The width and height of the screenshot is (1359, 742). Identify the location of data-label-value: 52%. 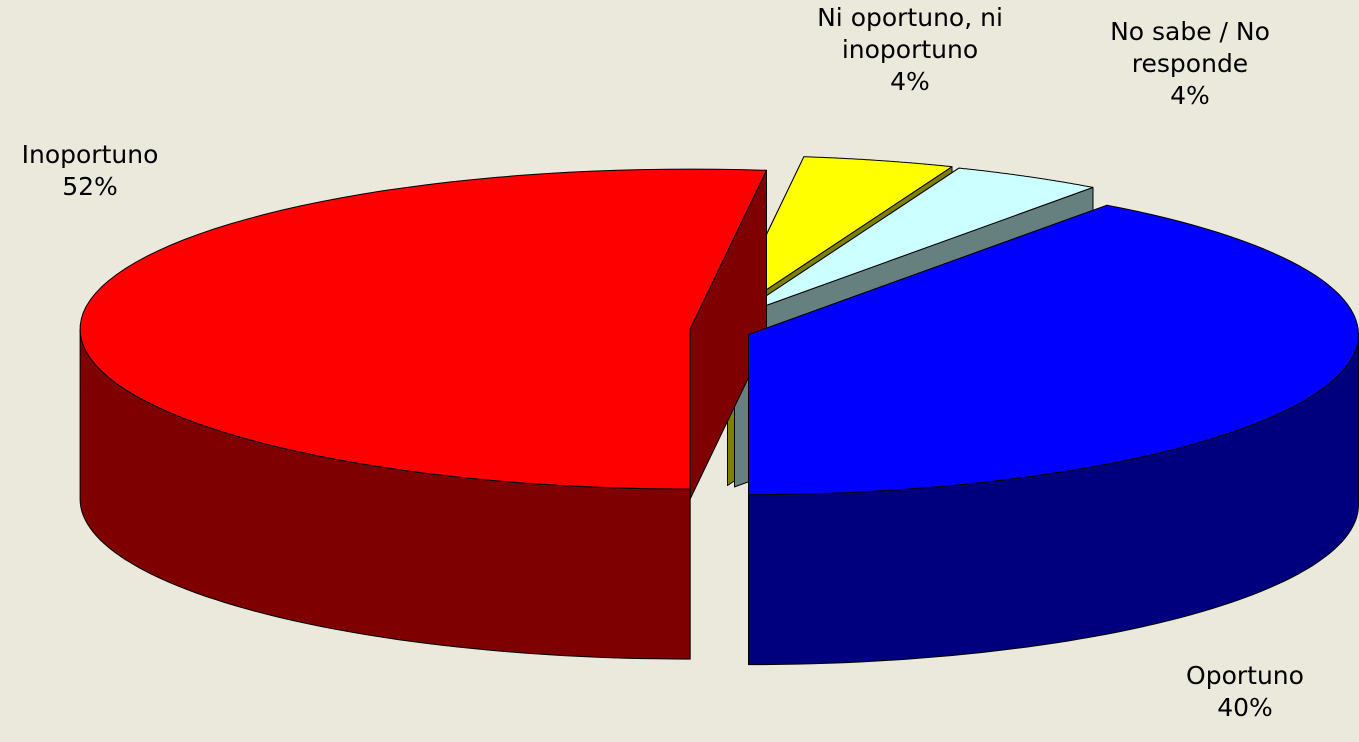
(90, 186).